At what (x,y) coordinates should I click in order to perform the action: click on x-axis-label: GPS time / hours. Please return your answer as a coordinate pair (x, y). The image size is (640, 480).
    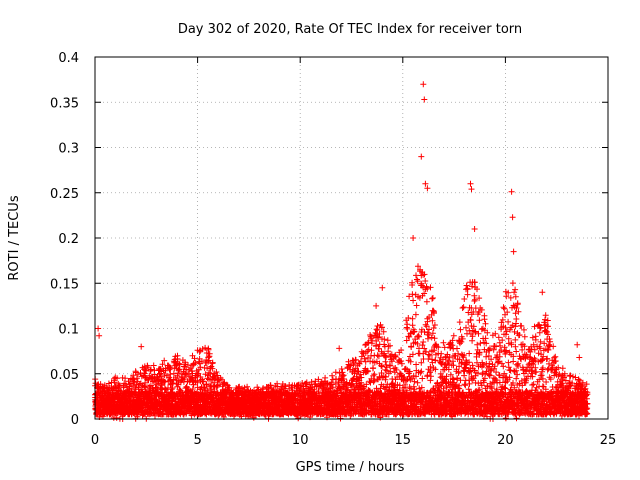
    Looking at the image, I should click on (350, 467).